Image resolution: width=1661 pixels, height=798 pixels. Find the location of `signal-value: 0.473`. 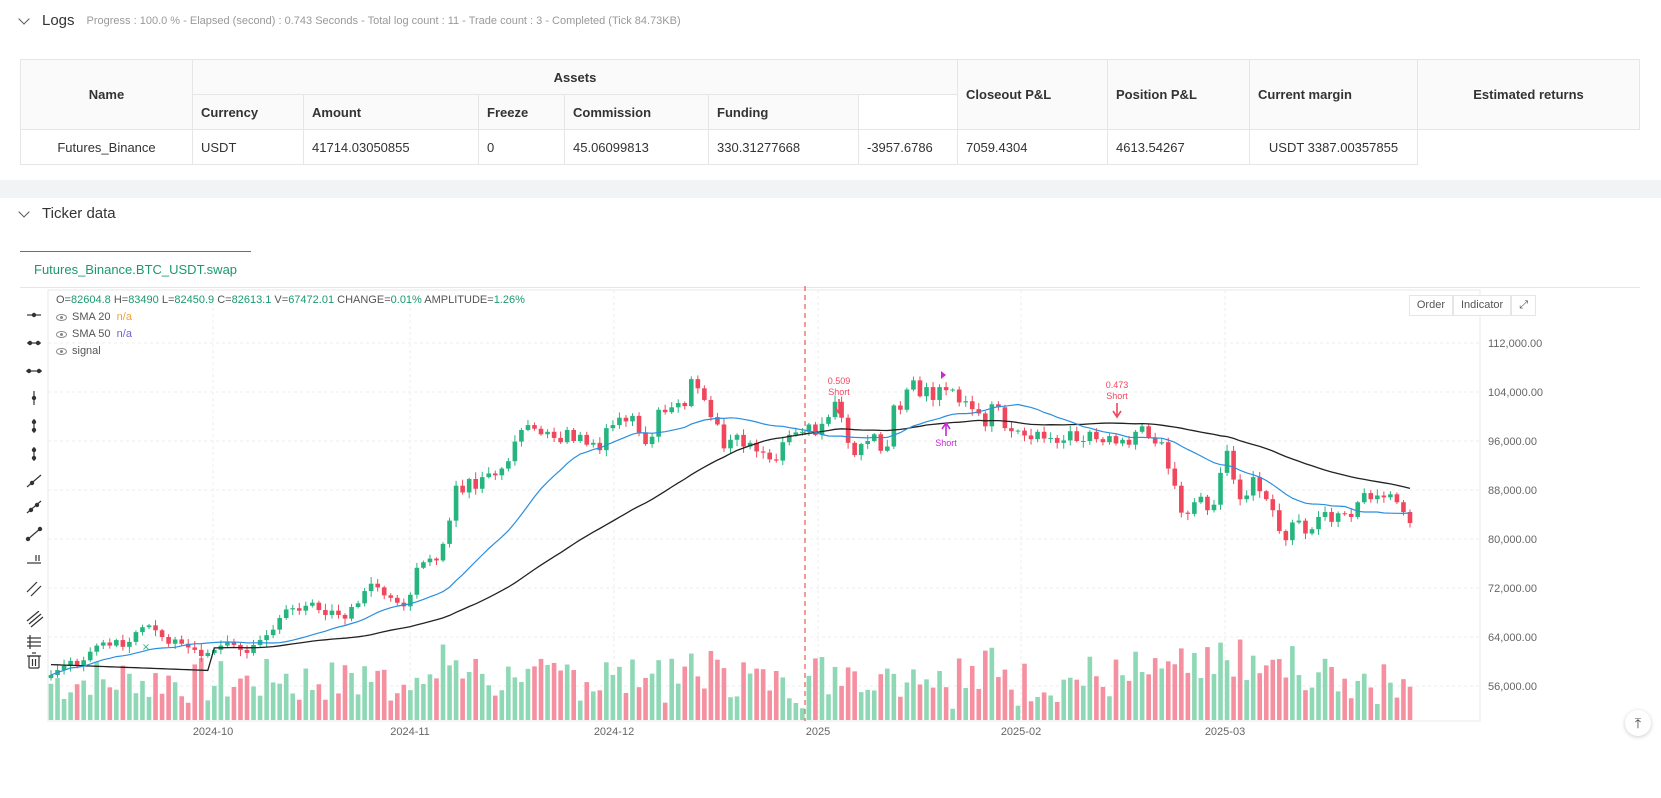

signal-value: 0.473 is located at coordinates (1117, 385).